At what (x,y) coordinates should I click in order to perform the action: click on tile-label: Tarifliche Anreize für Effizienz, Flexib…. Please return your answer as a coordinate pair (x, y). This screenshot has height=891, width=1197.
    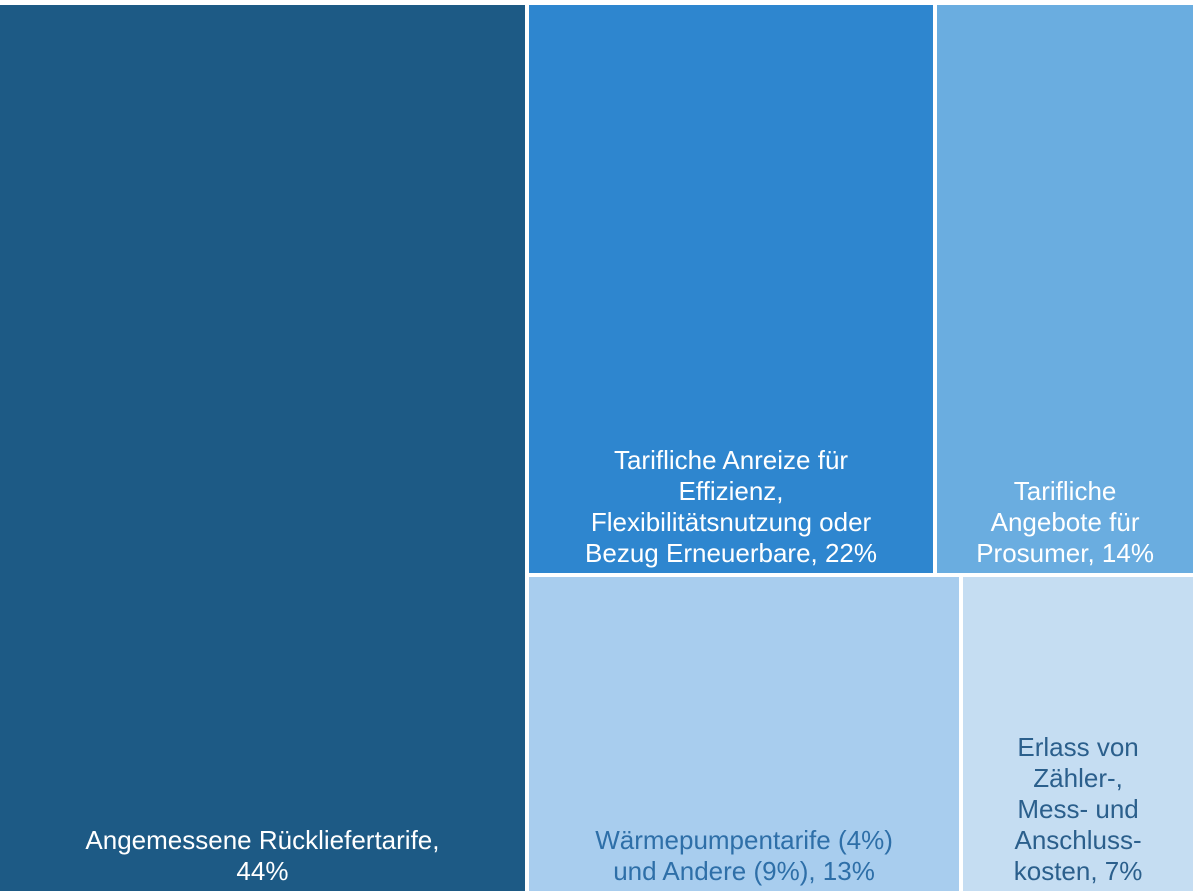
    Looking at the image, I should click on (731, 507).